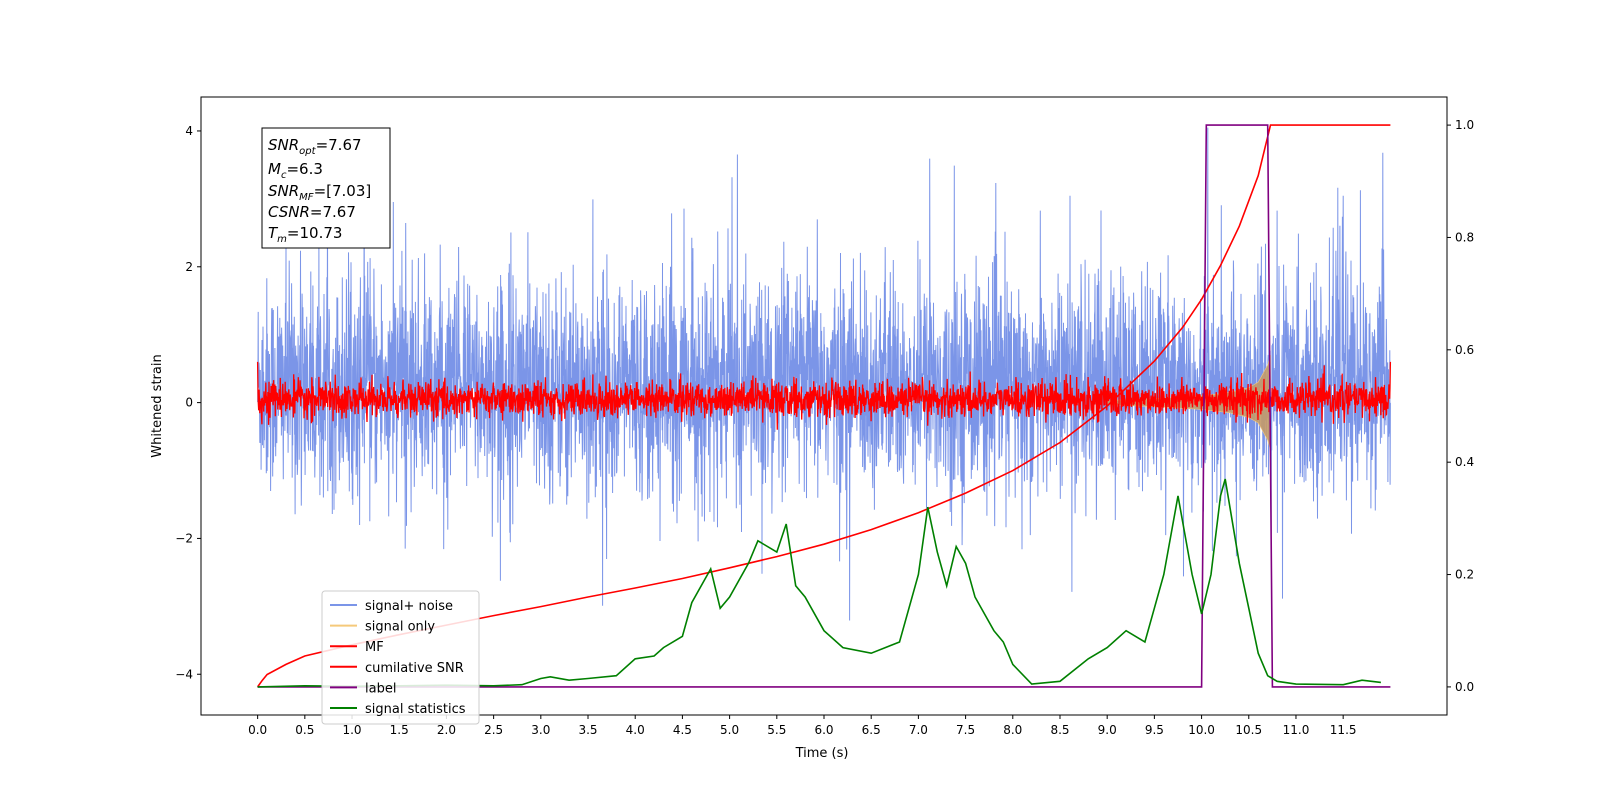 This screenshot has height=800, width=1600. Describe the element at coordinates (1460, 406) in the screenshot. I see `y-axis-right: 0.0 0.2 0.4 0.6 0.8 1.0` at that location.